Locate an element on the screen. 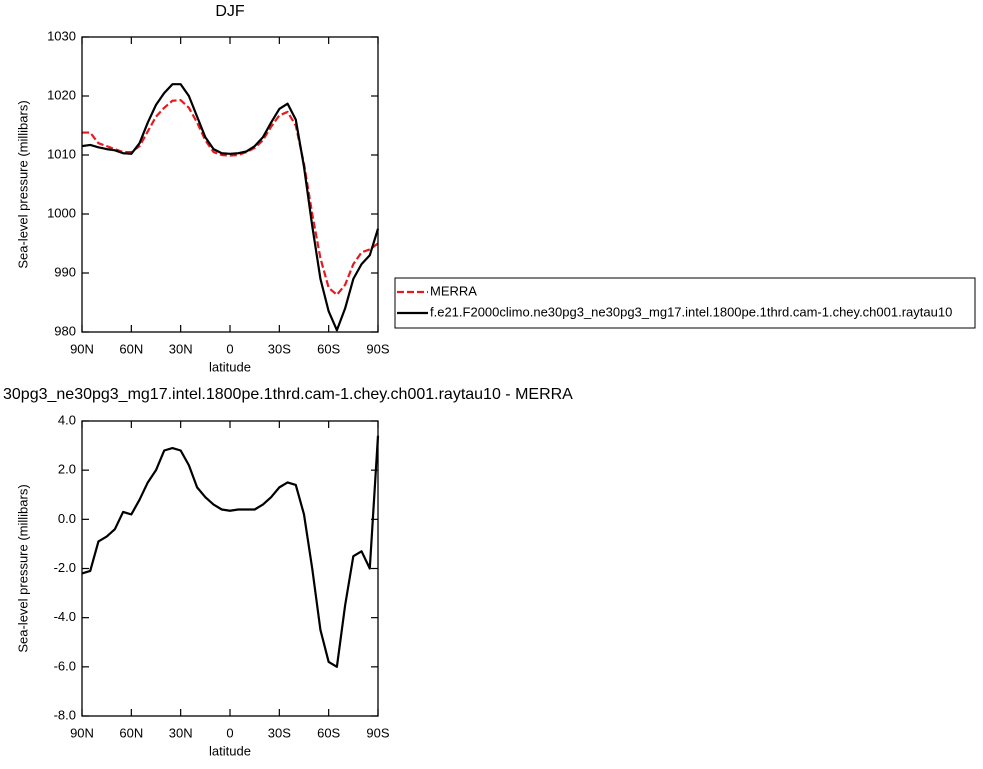  y-tick-label: -4.0 is located at coordinates (65, 616).